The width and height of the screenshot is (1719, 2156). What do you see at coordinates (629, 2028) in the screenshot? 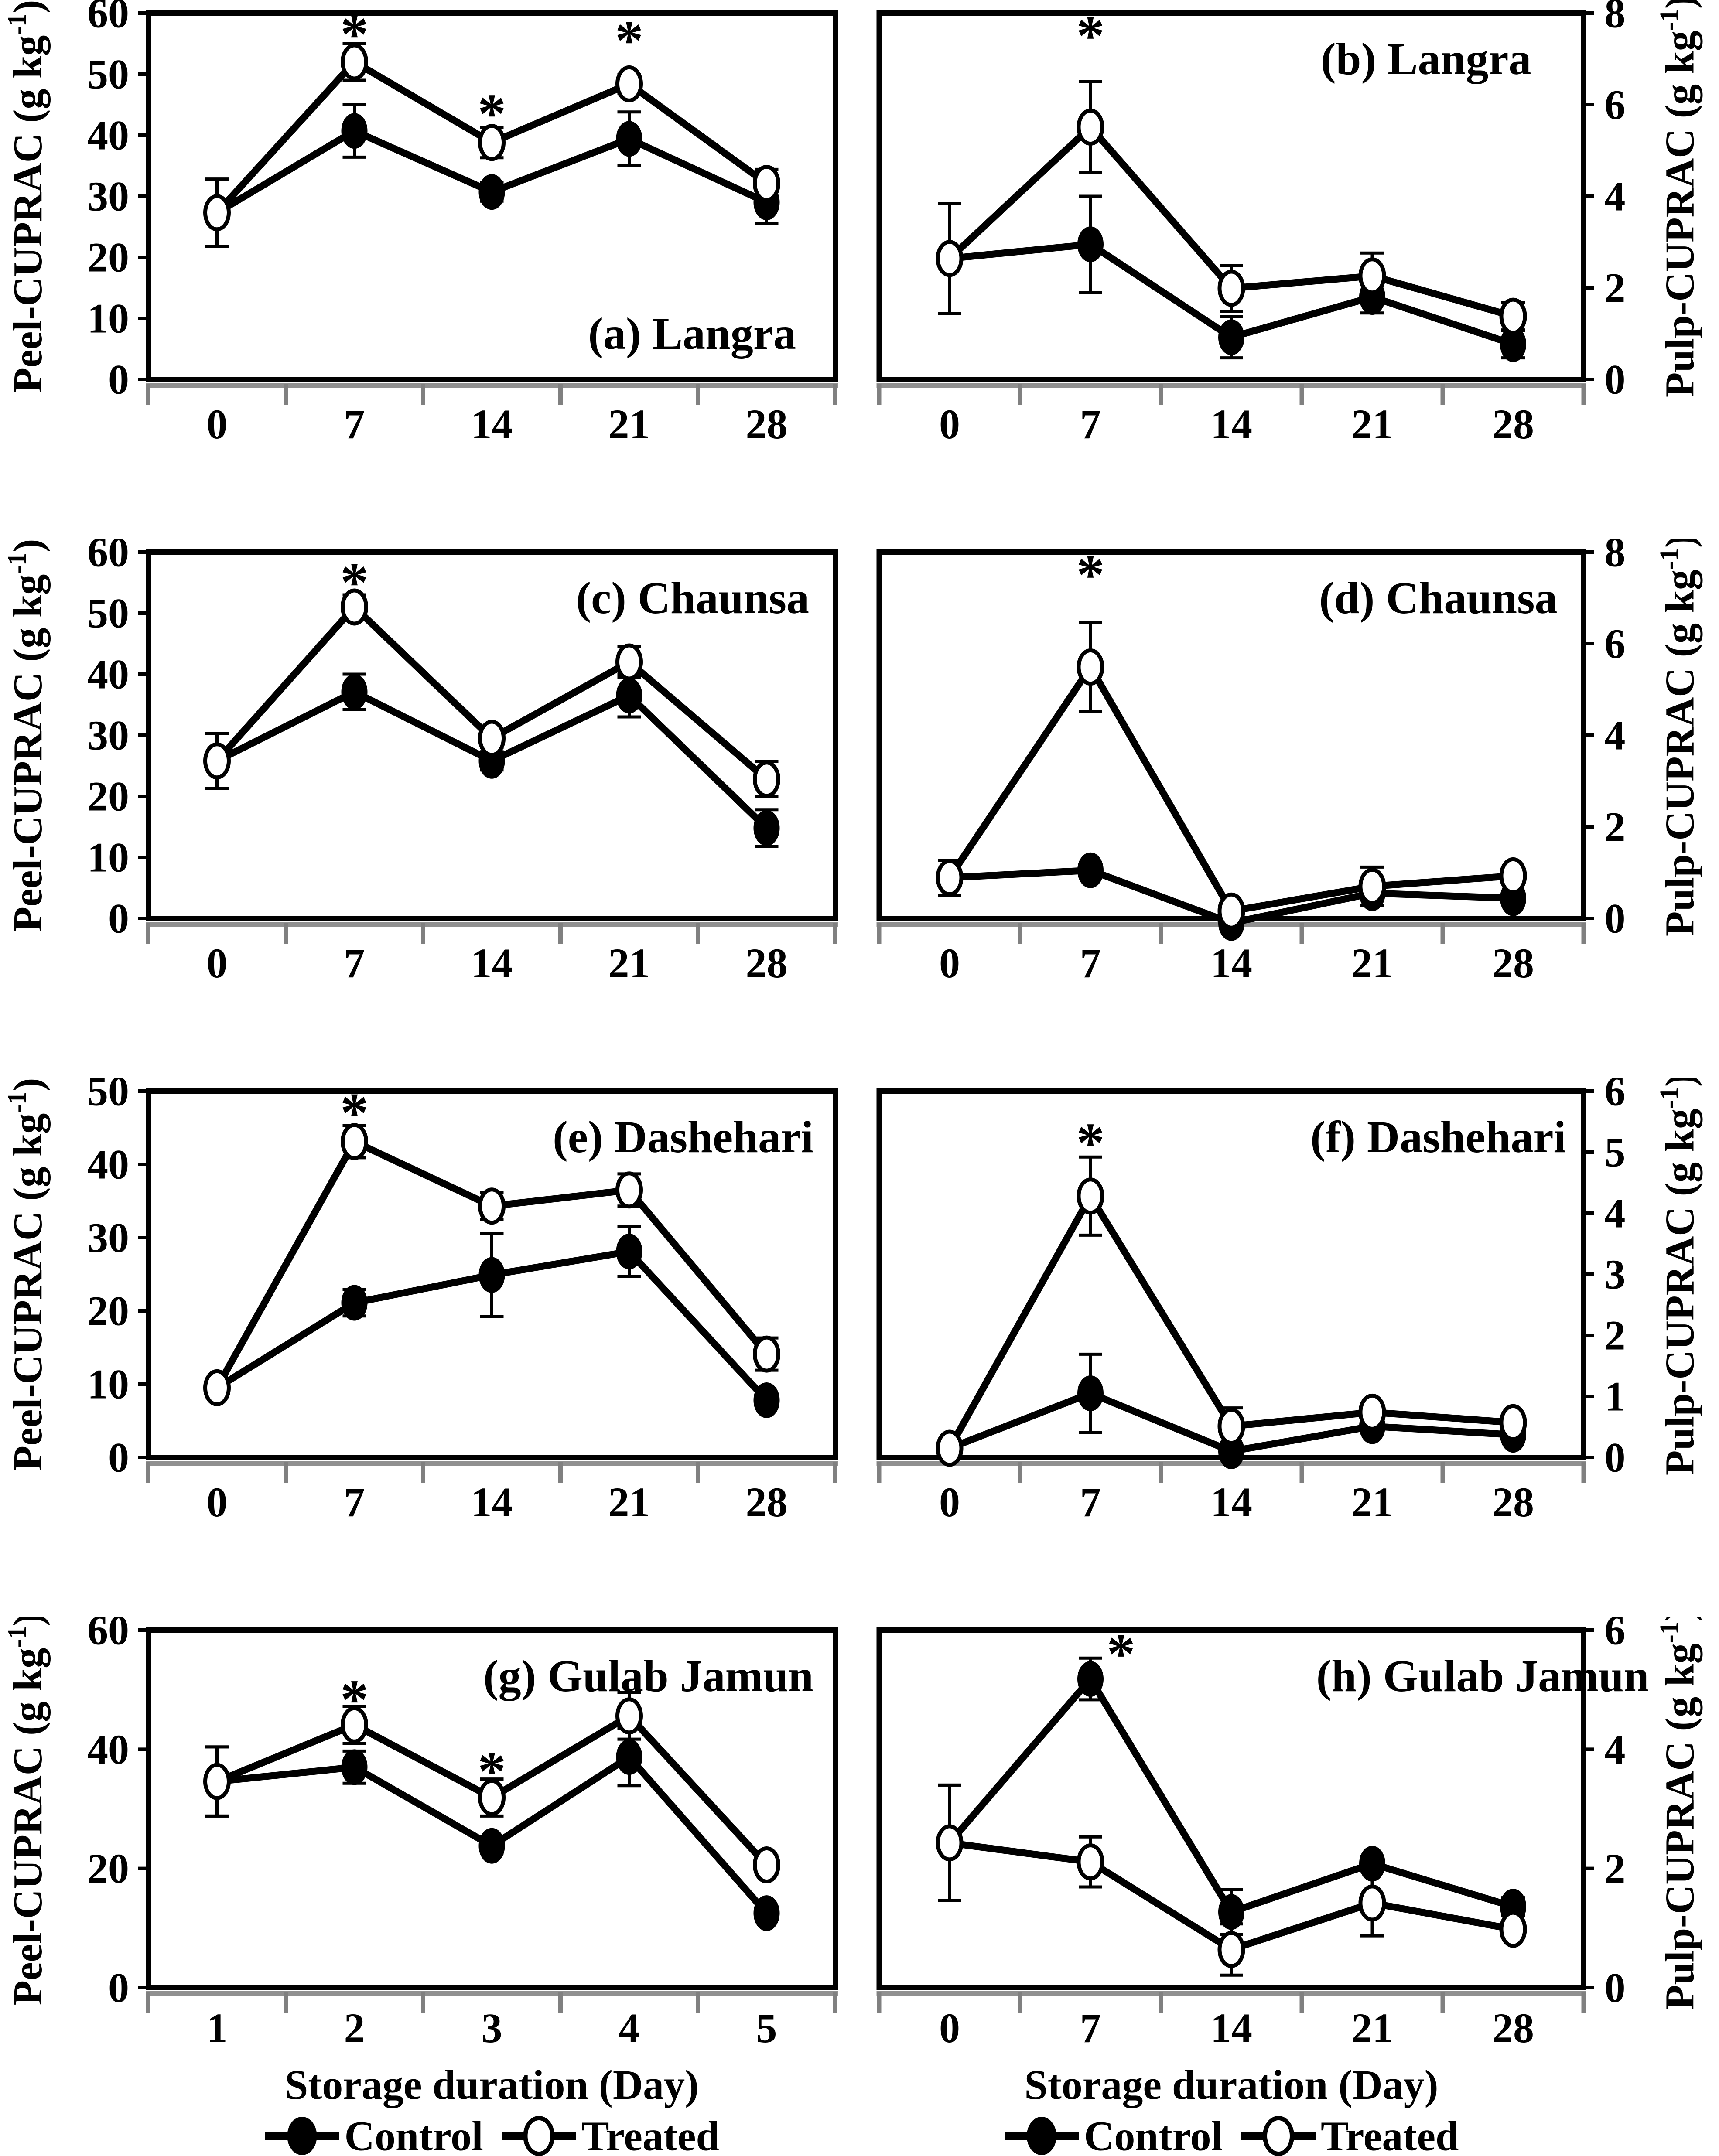
I see `x-tick-label: 4` at bounding box center [629, 2028].